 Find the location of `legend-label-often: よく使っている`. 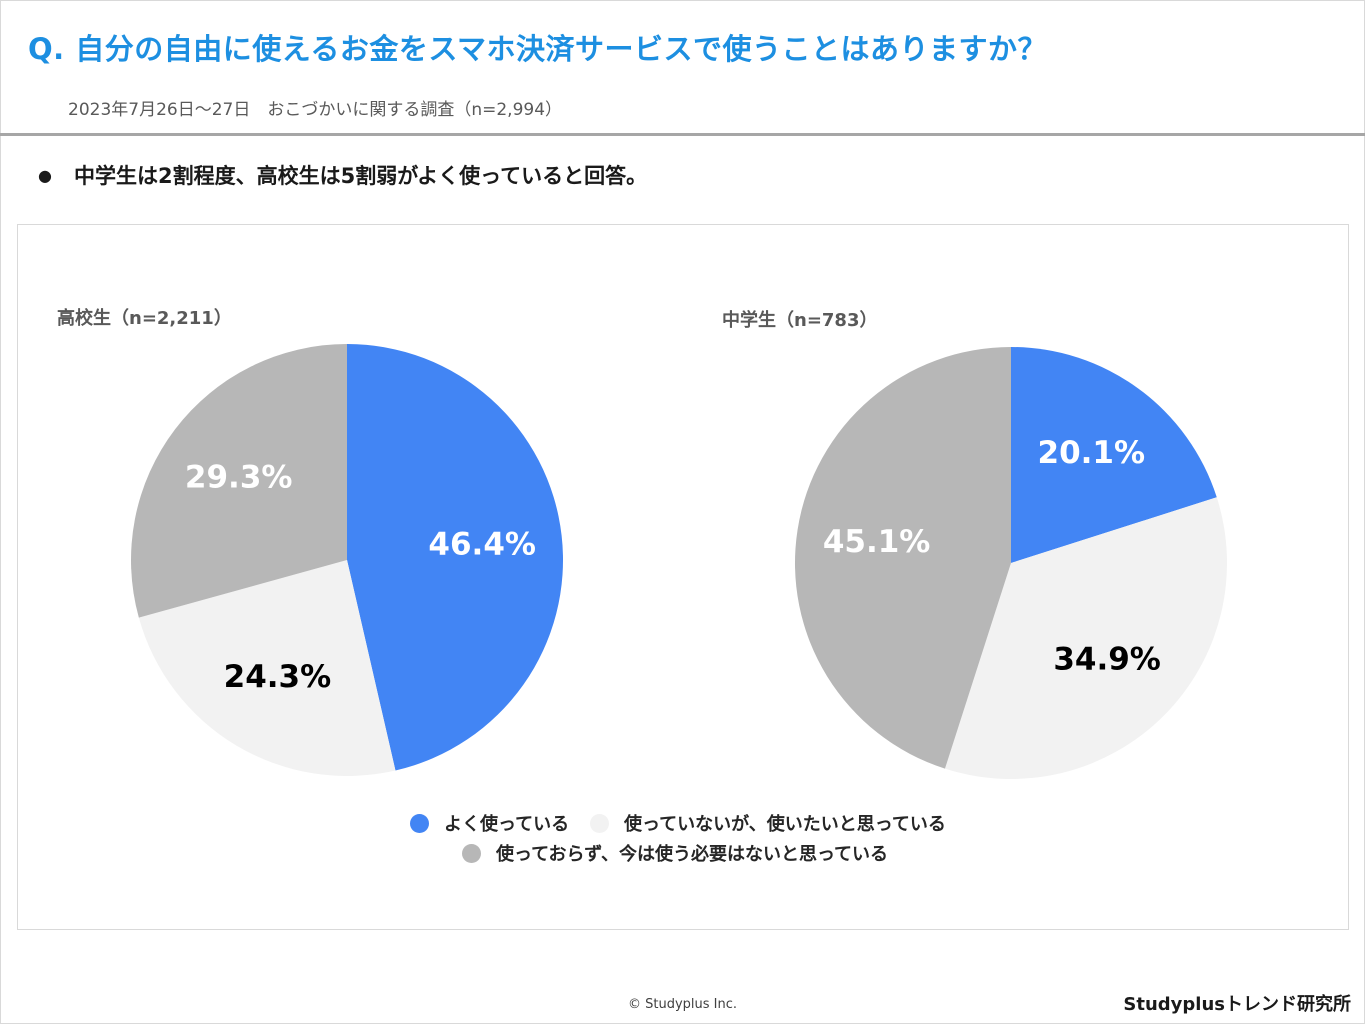

legend-label-often: よく使っている is located at coordinates (507, 824).